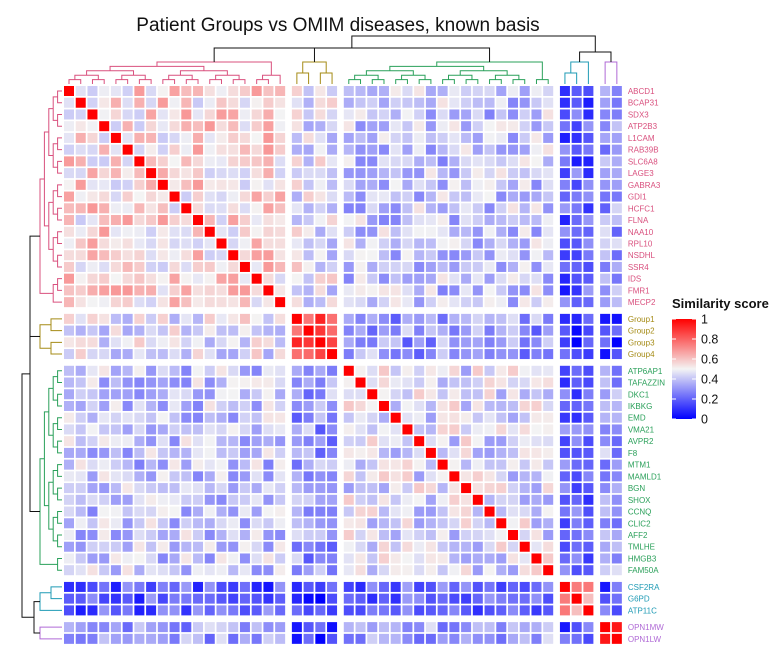 The image size is (779, 649). I want to click on row-label: IKBKG, so click(640, 406).